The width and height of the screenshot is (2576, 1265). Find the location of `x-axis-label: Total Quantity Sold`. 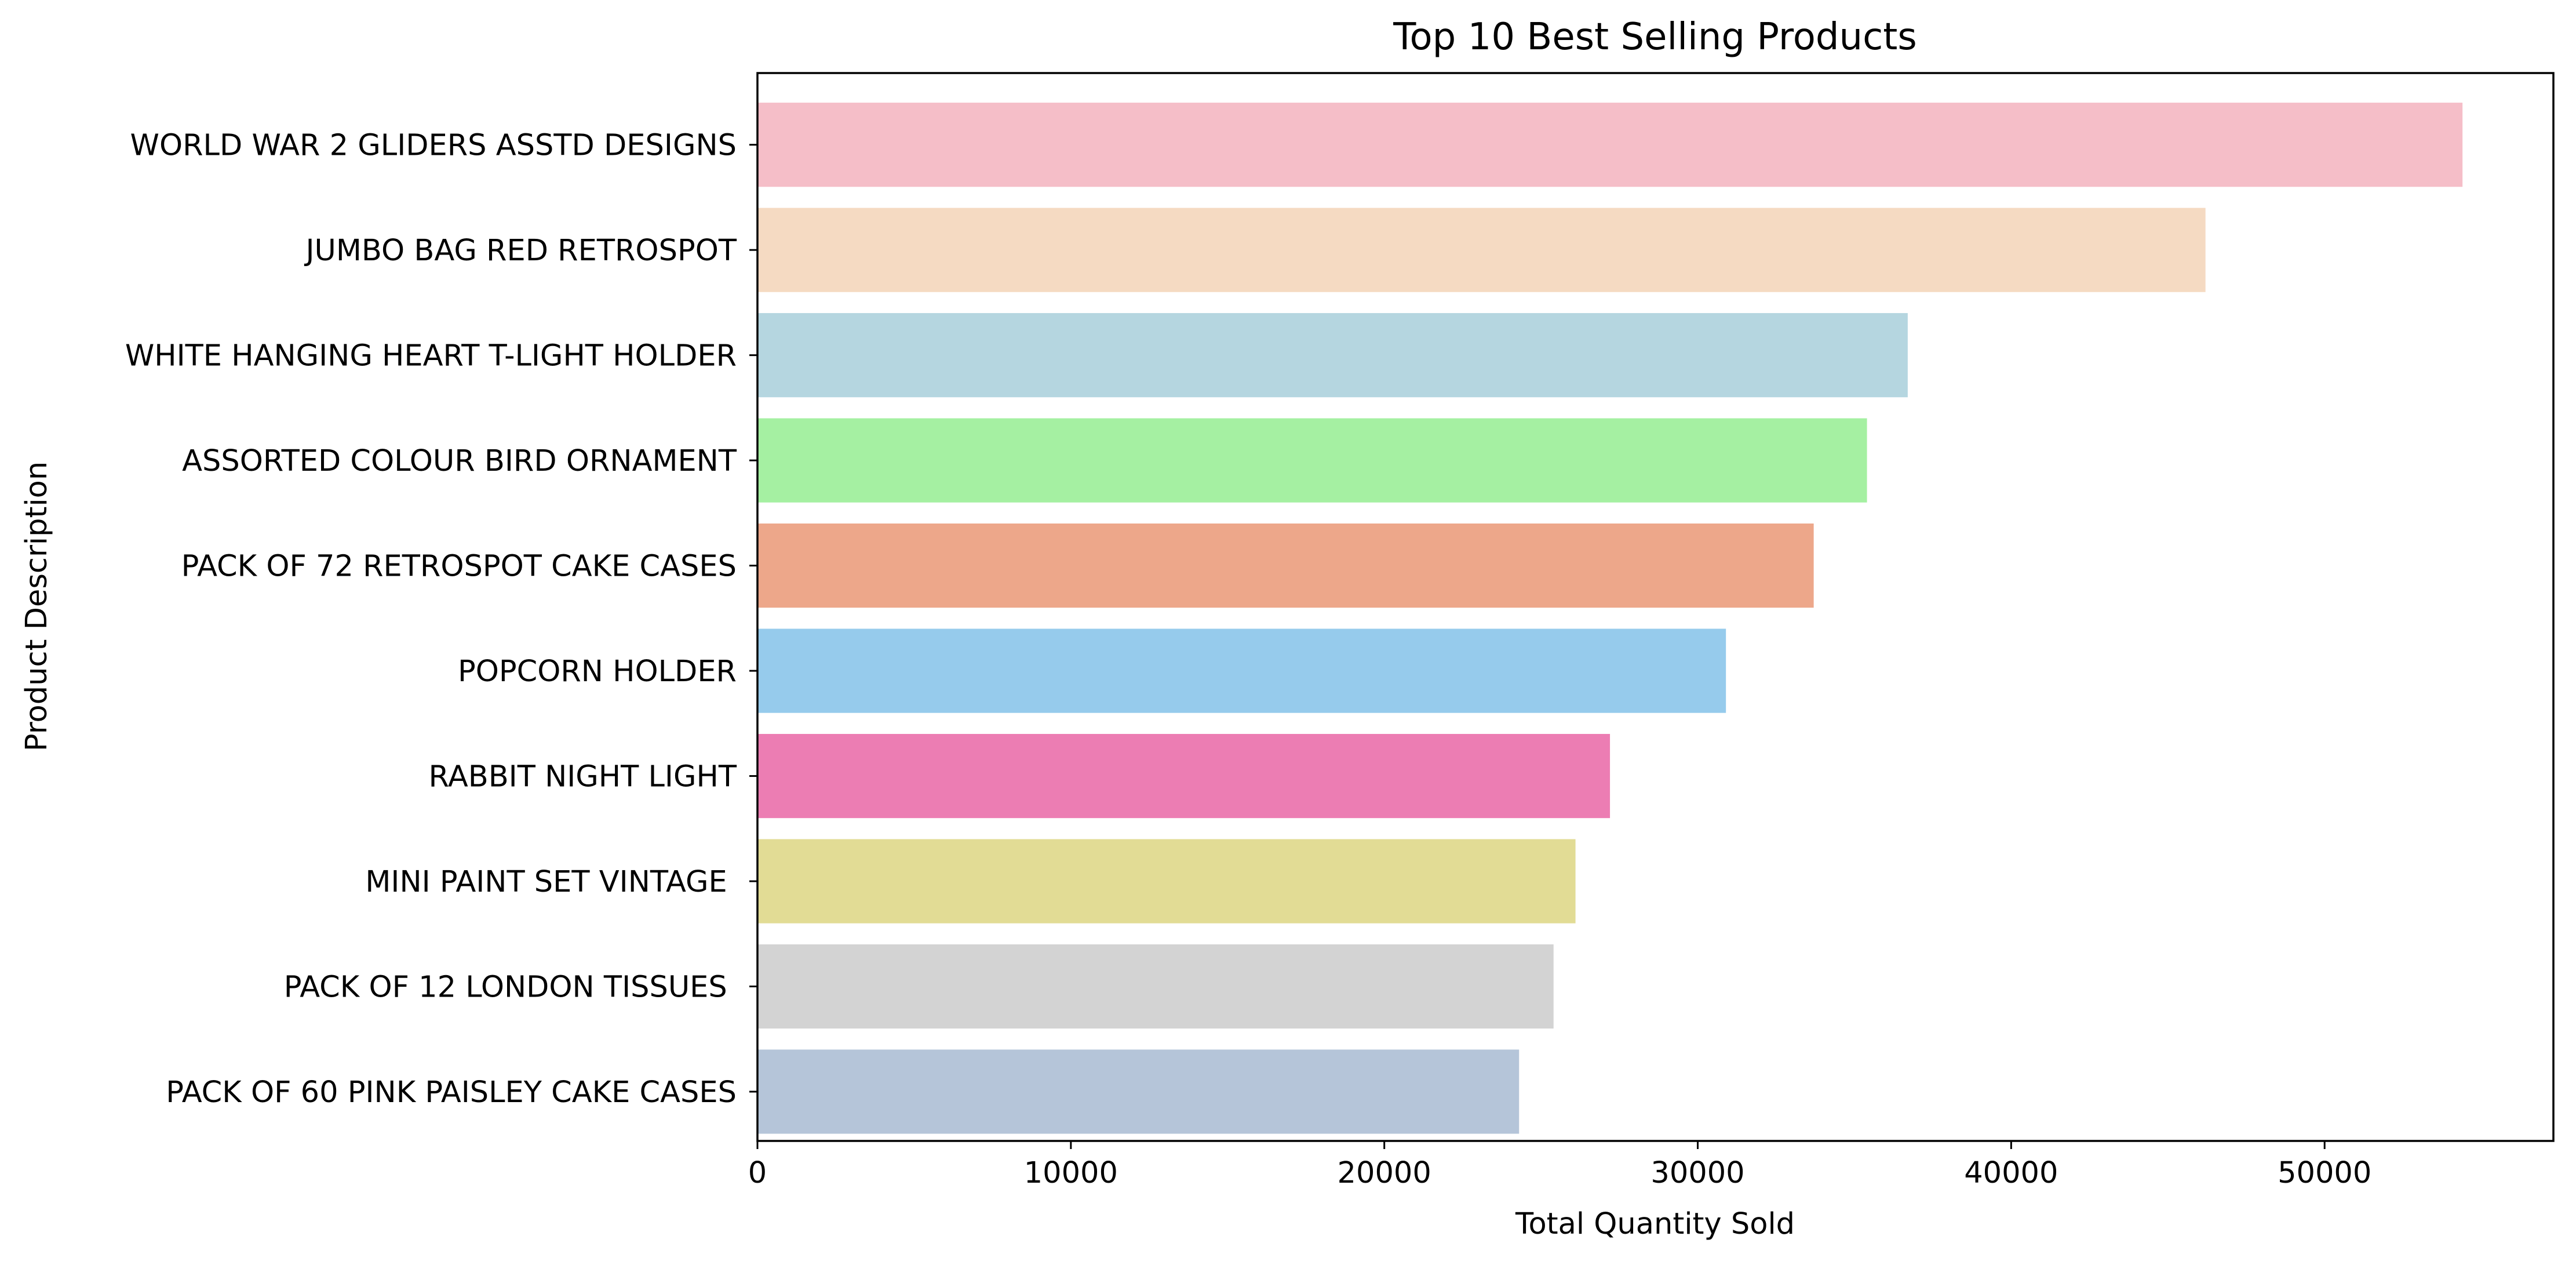

x-axis-label: Total Quantity Sold is located at coordinates (1655, 1224).